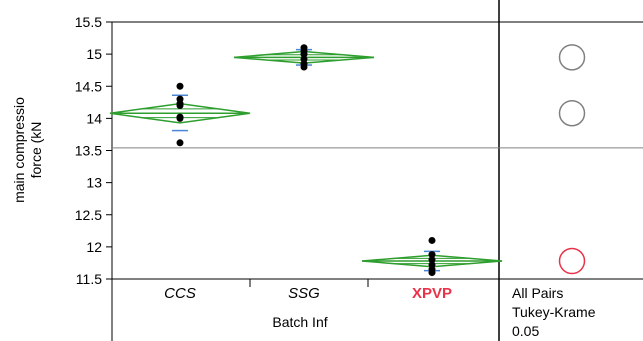  Describe the element at coordinates (299, 322) in the screenshot. I see `x-axis-label: Batch Inf` at that location.